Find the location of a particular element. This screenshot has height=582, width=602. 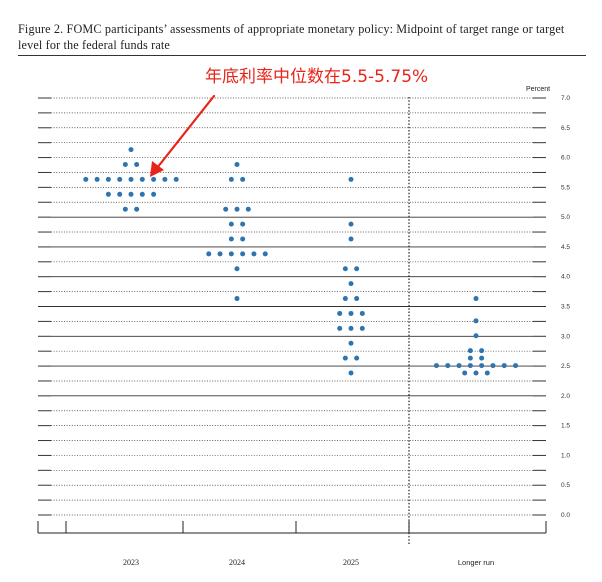

y-tick-label: 3.5 is located at coordinates (565, 307).